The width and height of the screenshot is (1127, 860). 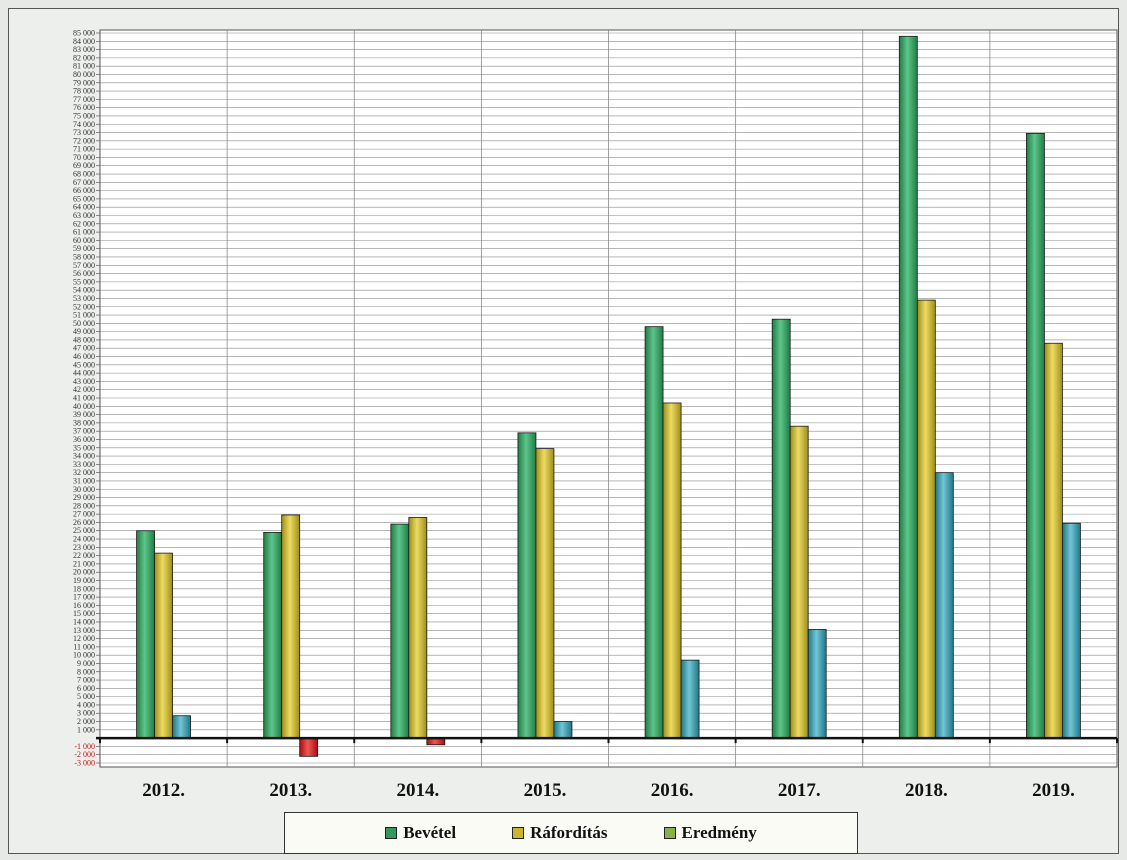 What do you see at coordinates (608, 790) in the screenshot?
I see `x-axis-tick-labels: 2012. 2013. 2014. 2015. 2016. 2017. 2018. 2019.` at bounding box center [608, 790].